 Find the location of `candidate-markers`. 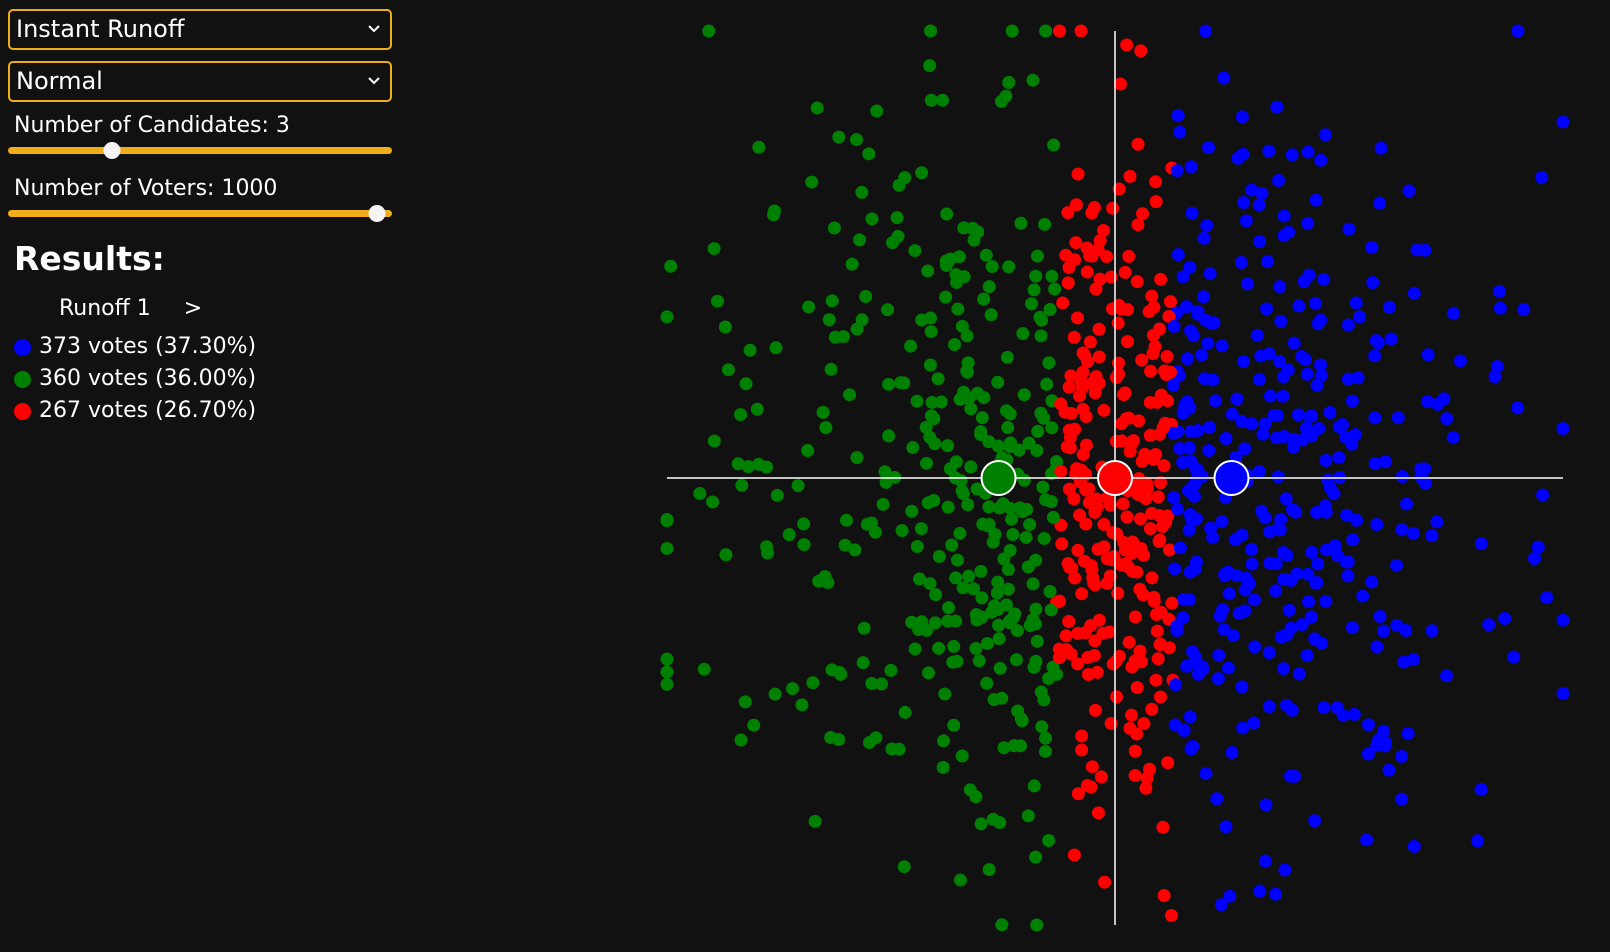

candidate-markers is located at coordinates (1115, 478).